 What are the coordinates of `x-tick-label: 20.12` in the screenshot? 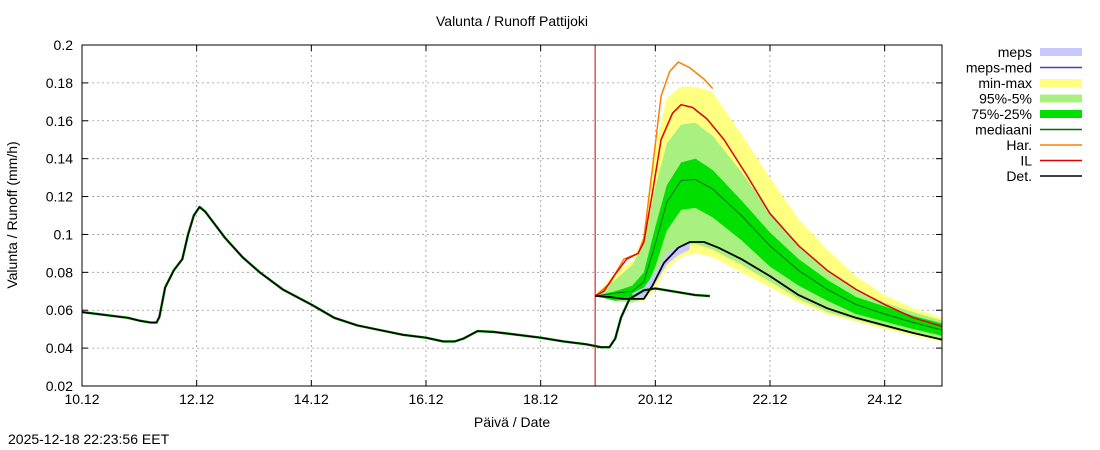 It's located at (655, 399).